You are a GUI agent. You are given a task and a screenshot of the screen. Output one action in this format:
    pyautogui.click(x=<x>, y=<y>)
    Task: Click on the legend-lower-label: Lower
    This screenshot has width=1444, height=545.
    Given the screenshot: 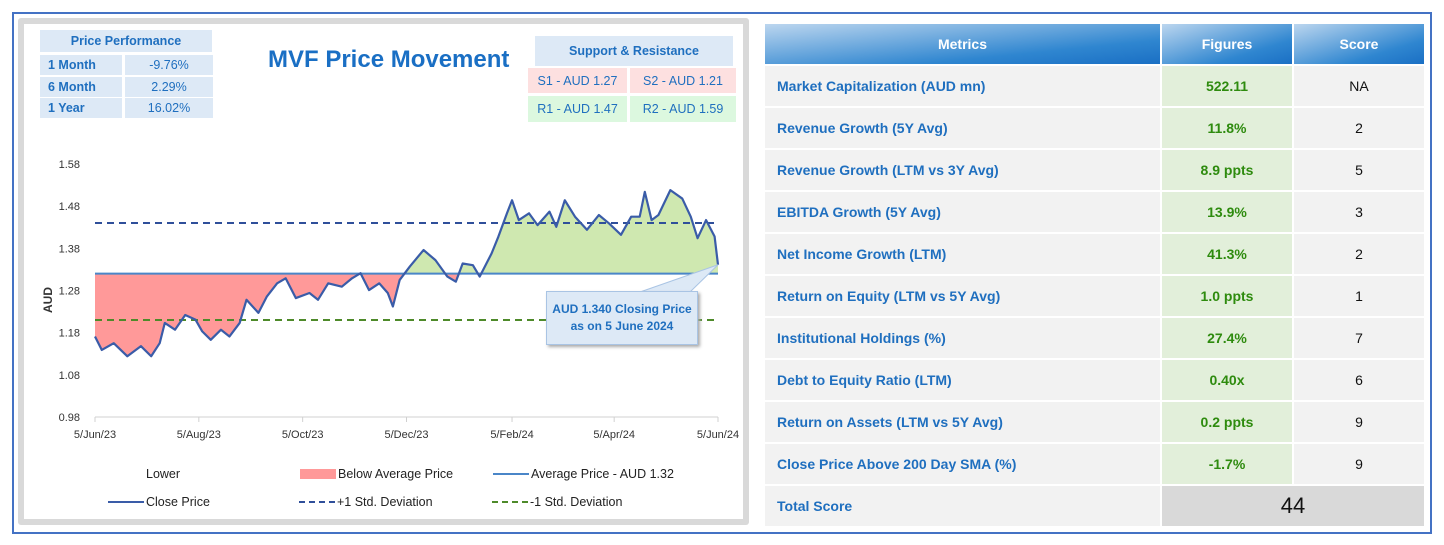 What is the action you would take?
    pyautogui.click(x=163, y=474)
    